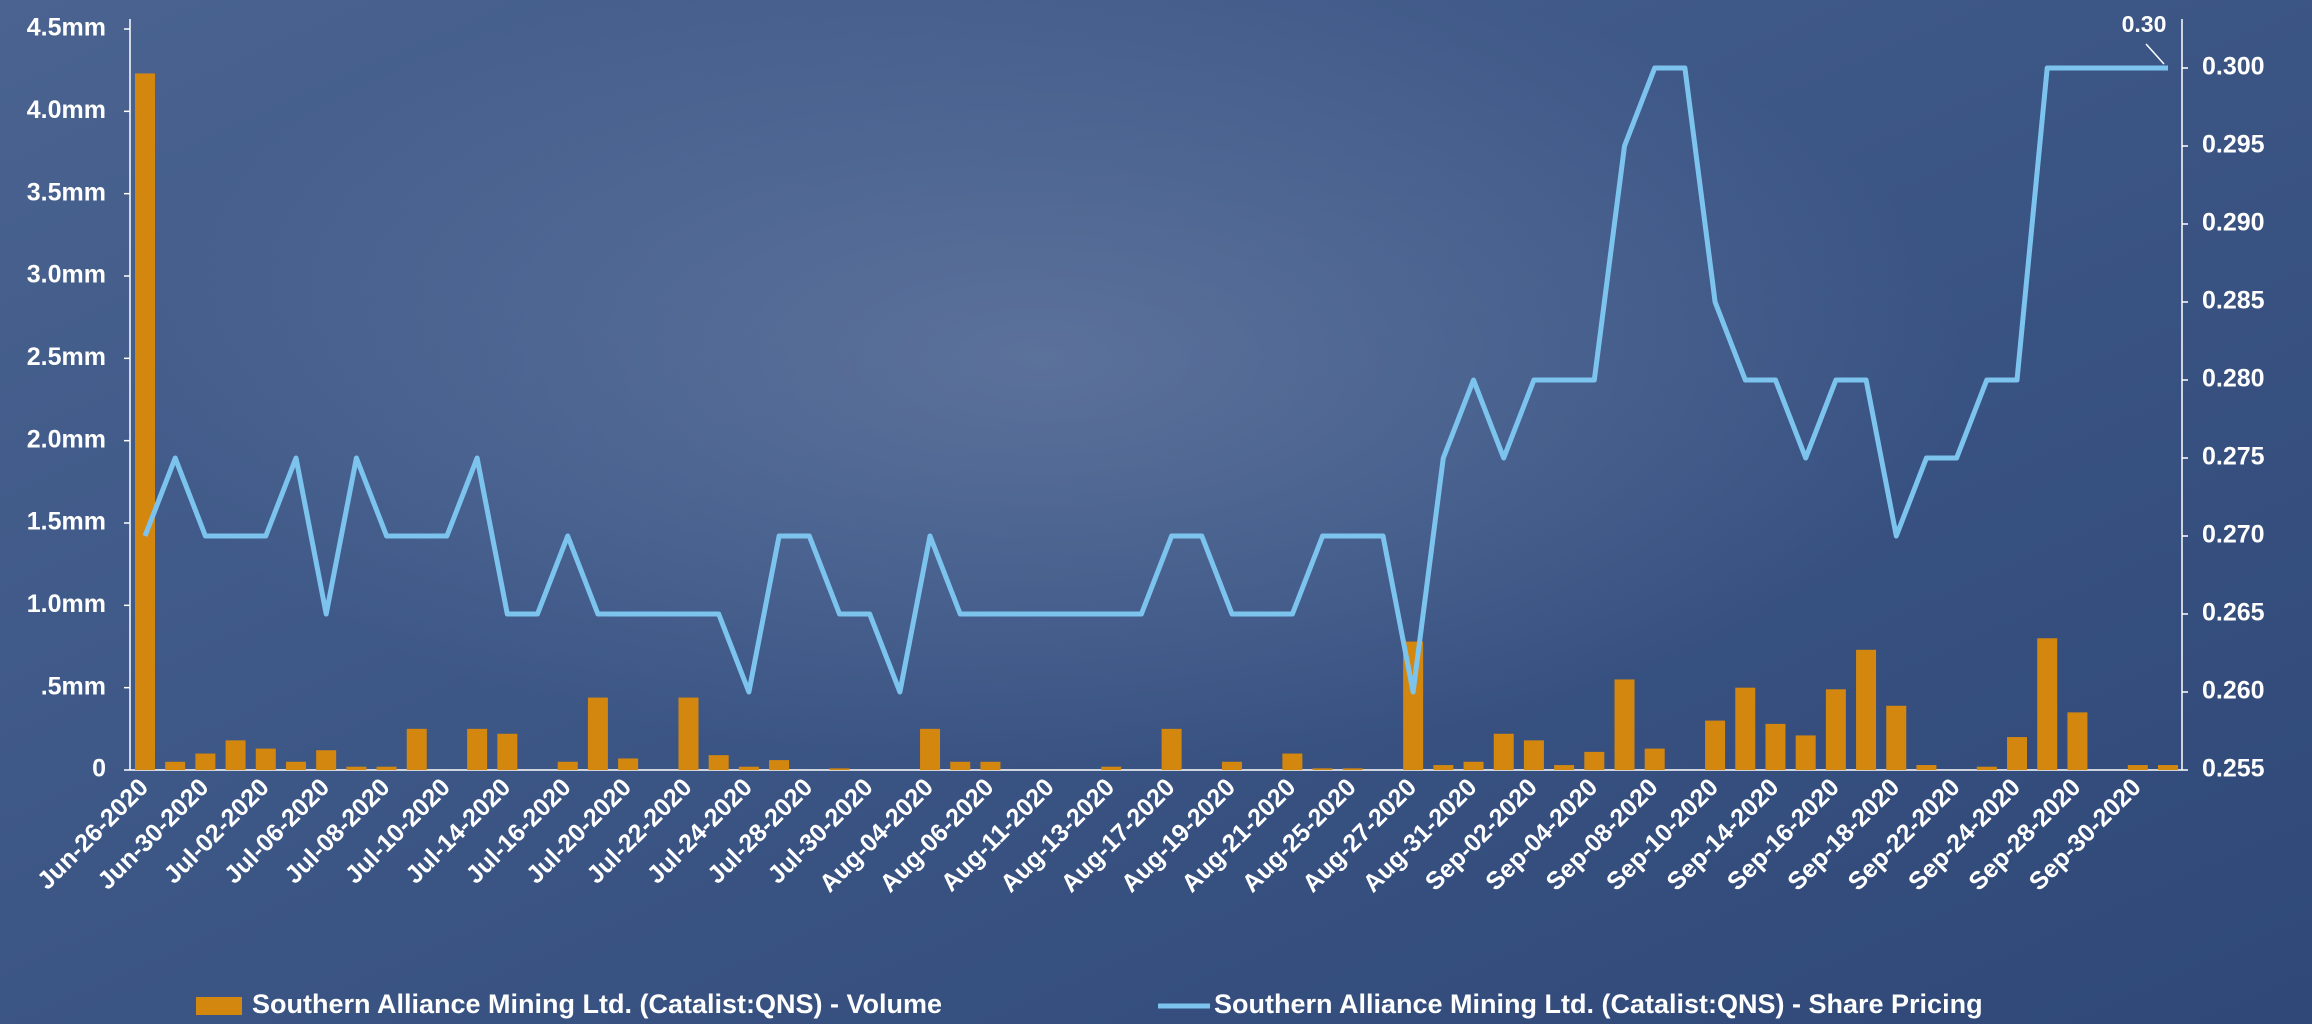 Image resolution: width=2312 pixels, height=1024 pixels. Describe the element at coordinates (66, 357) in the screenshot. I see `y-tick-label: 2.5mm` at that location.